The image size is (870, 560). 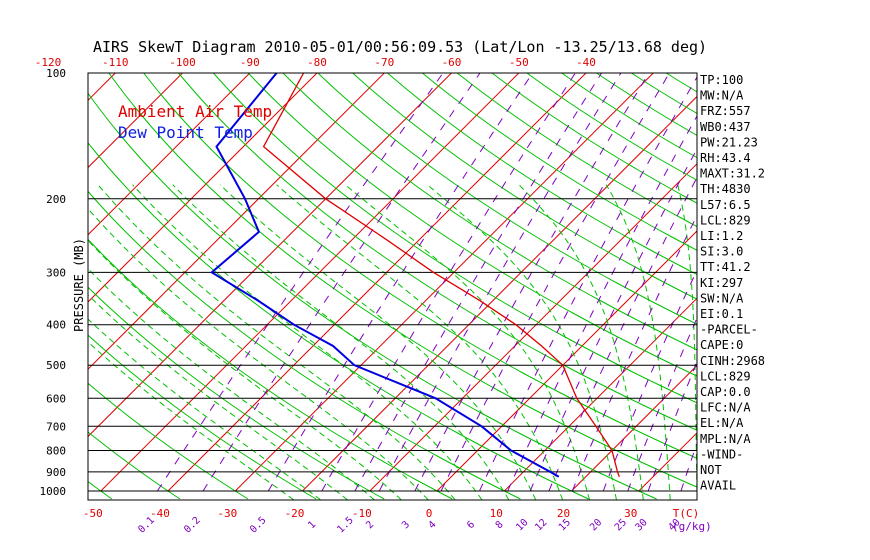 What do you see at coordinates (56, 398) in the screenshot?
I see `pressure-tick-label: 600` at bounding box center [56, 398].